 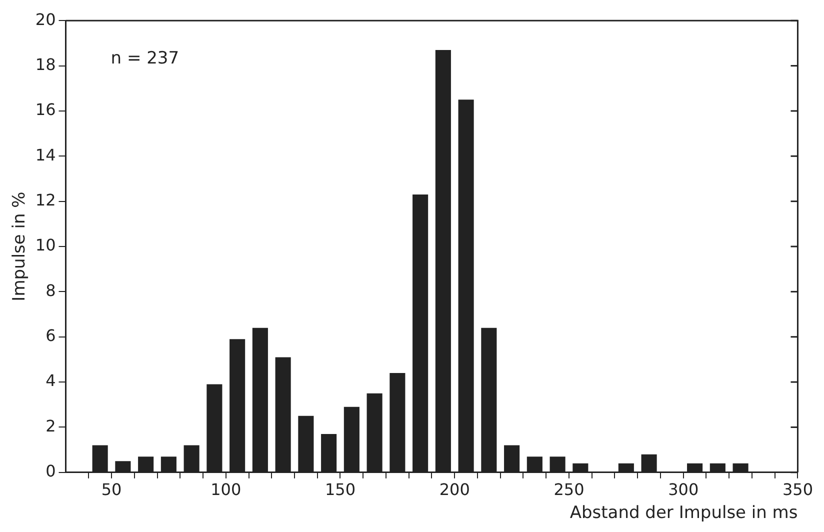 What do you see at coordinates (45, 64) in the screenshot?
I see `y-tick-label: 18` at bounding box center [45, 64].